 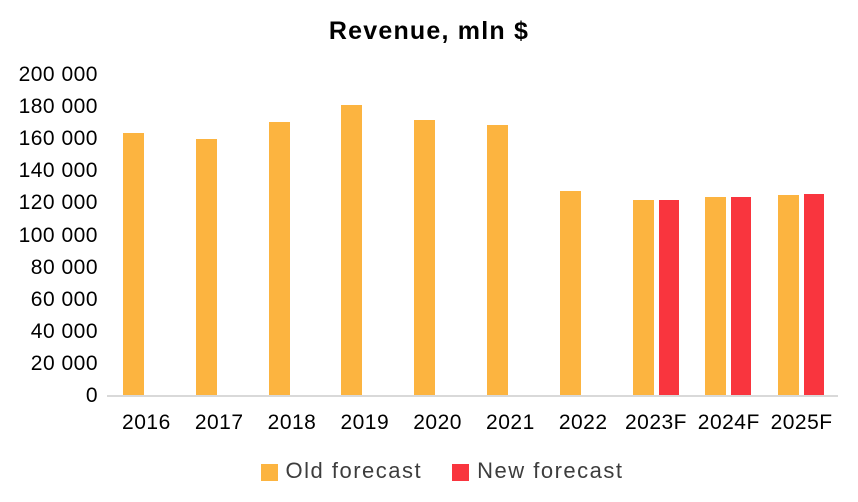 What do you see at coordinates (292, 422) in the screenshot?
I see `x-tick-2018: 2018` at bounding box center [292, 422].